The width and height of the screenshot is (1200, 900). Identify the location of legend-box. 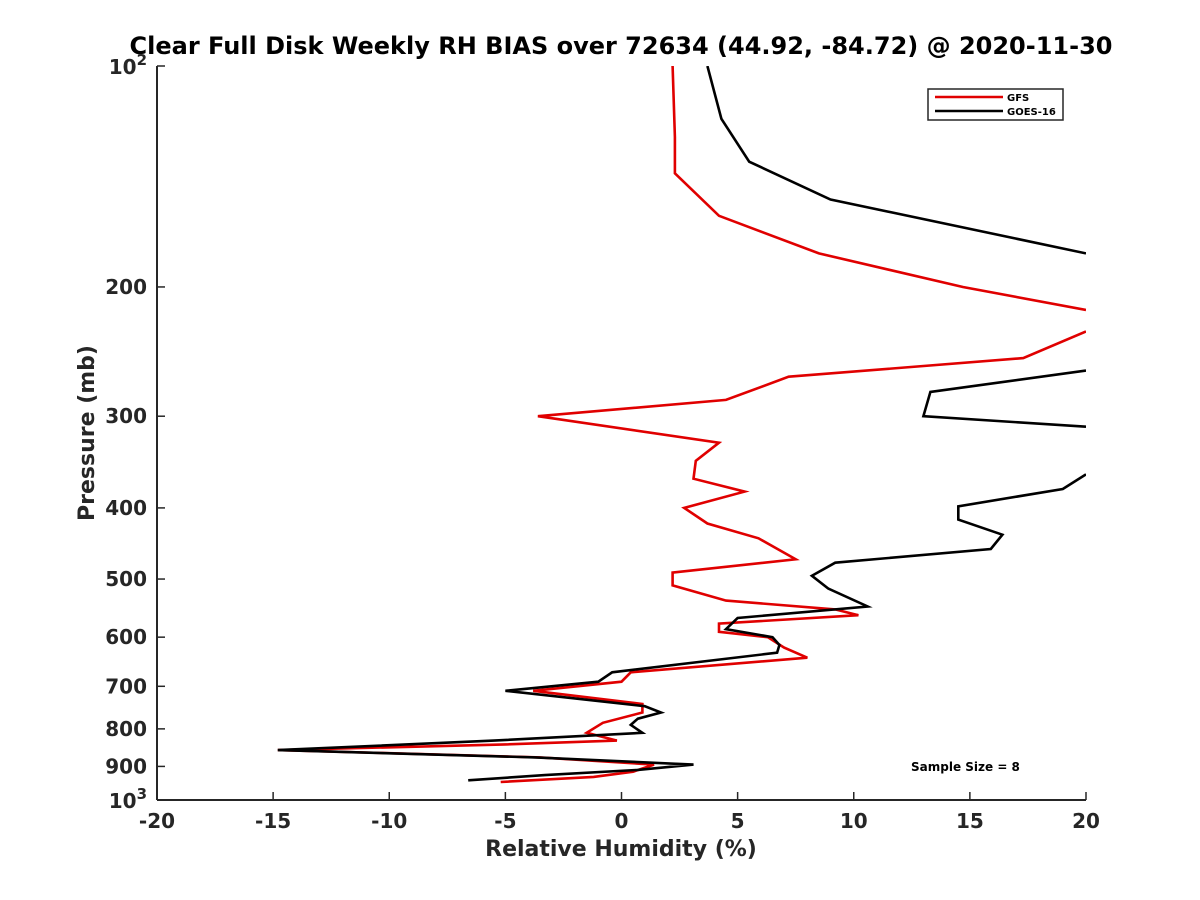
(995, 104).